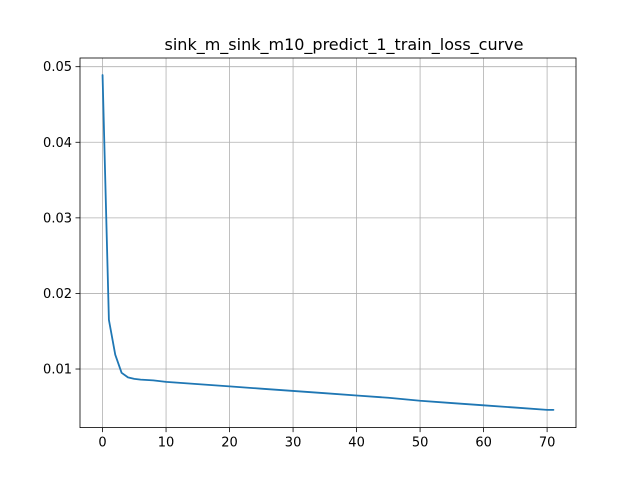 This screenshot has height=480, width=640. What do you see at coordinates (57, 370) in the screenshot?
I see `y-tick-label: 0.01` at bounding box center [57, 370].